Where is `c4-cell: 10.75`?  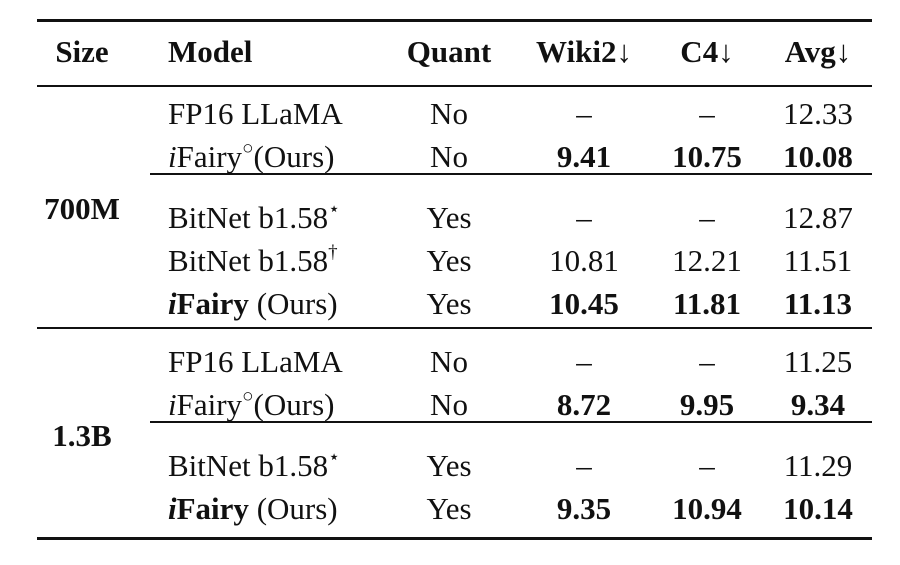
c4-cell: 10.75 is located at coordinates (707, 156).